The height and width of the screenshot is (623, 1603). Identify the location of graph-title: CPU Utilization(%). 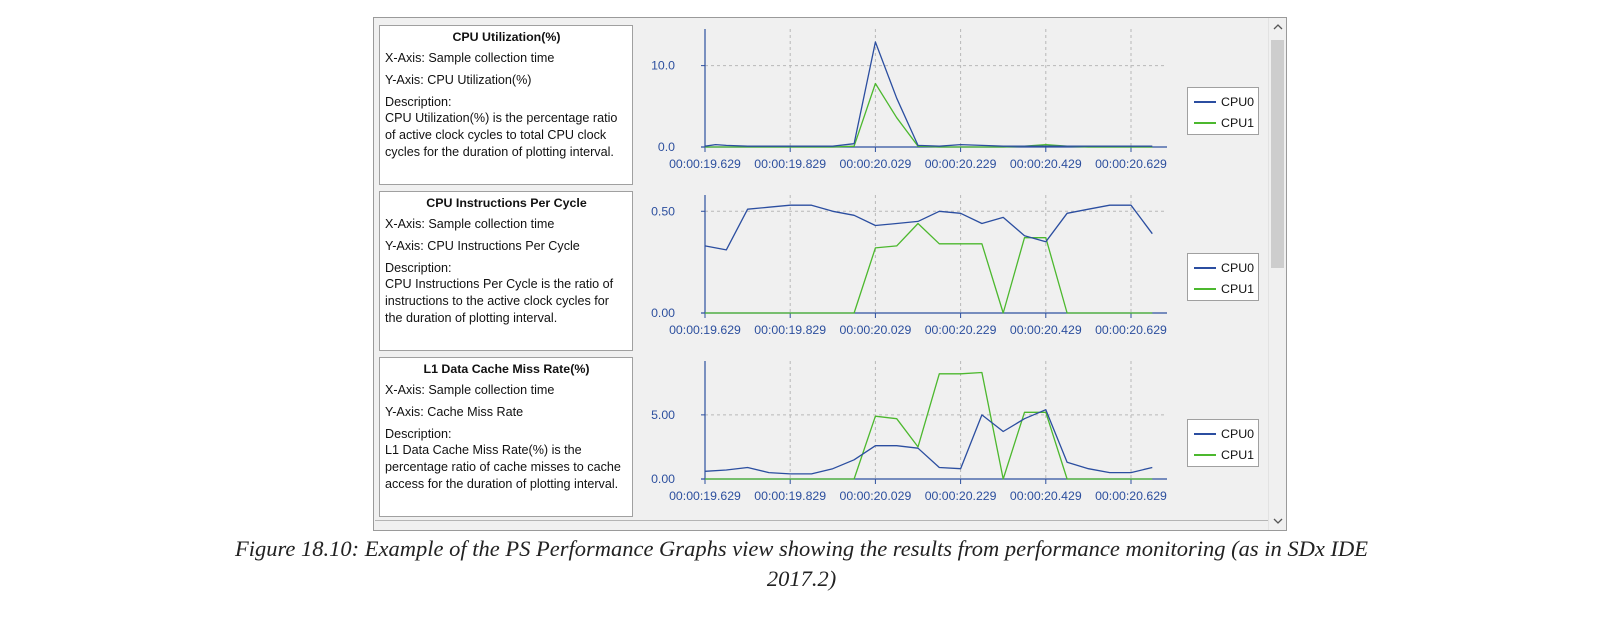
(506, 37).